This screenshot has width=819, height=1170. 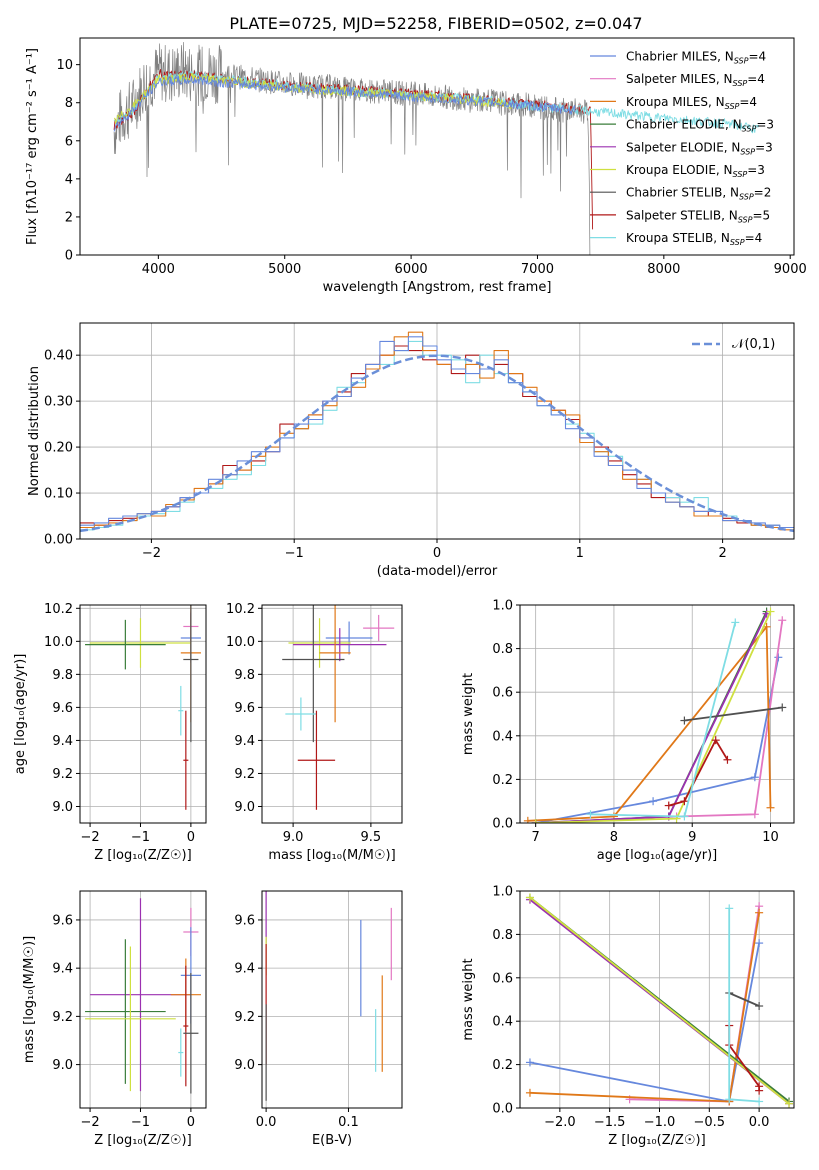 What do you see at coordinates (698, 194) in the screenshot?
I see `legend-label: Chabrier STELIB, NSSP=2` at bounding box center [698, 194].